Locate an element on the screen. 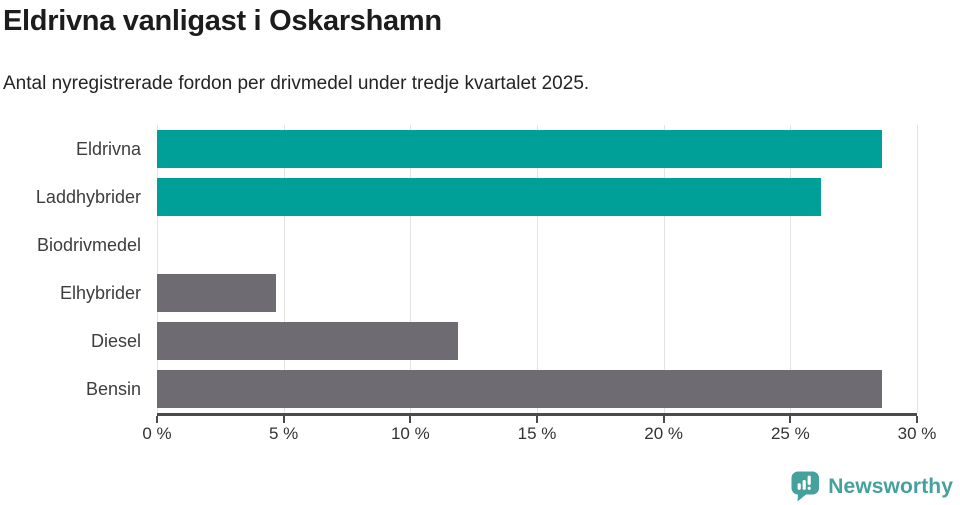 This screenshot has height=505, width=960. chart-row: Bensin is located at coordinates (480, 389).